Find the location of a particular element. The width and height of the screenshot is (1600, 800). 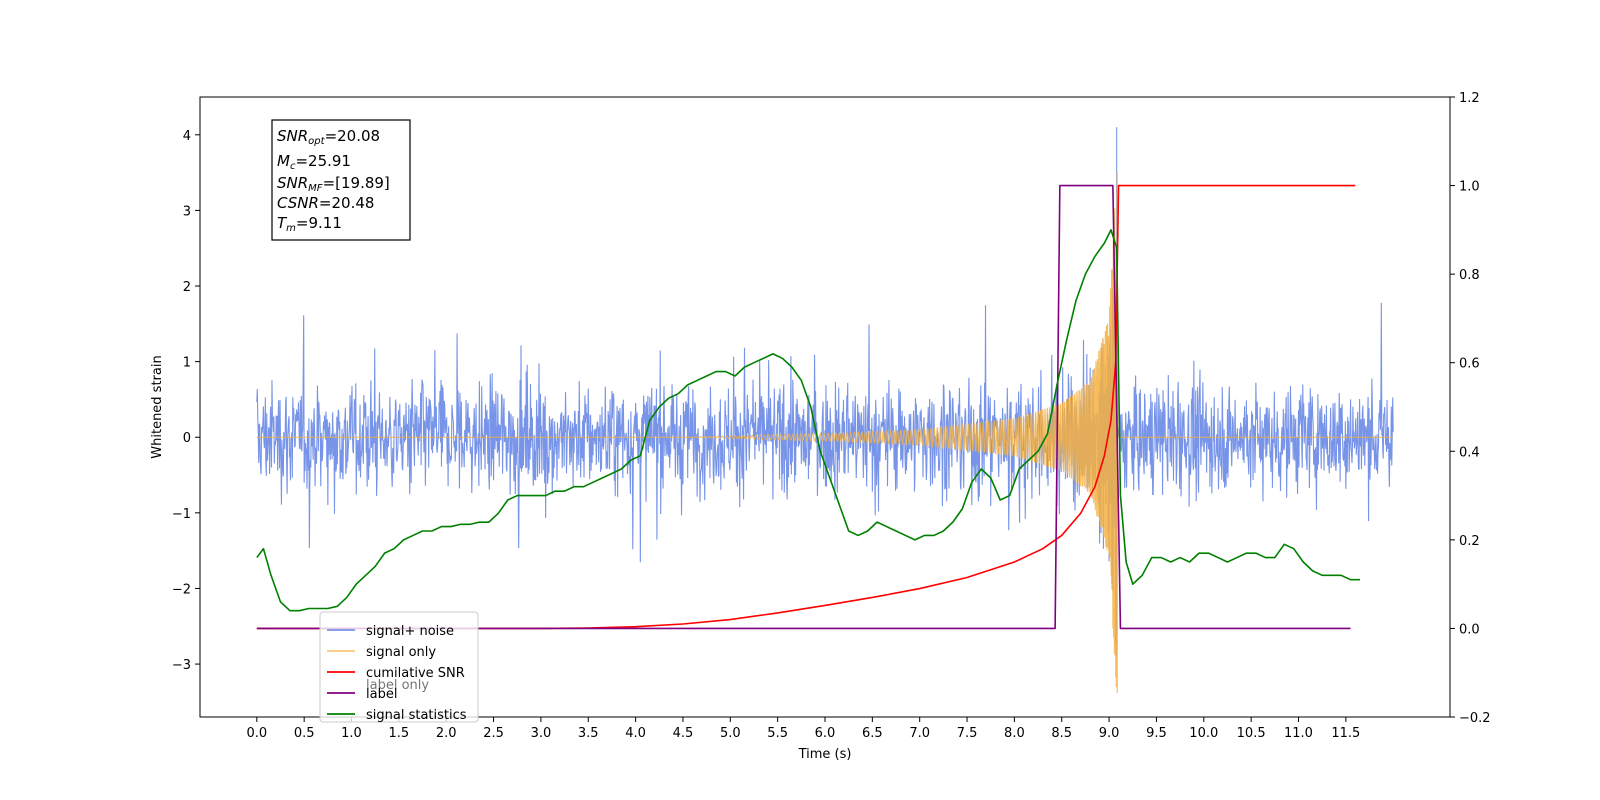

y-tick-label-right: 0.6 is located at coordinates (1469, 364).